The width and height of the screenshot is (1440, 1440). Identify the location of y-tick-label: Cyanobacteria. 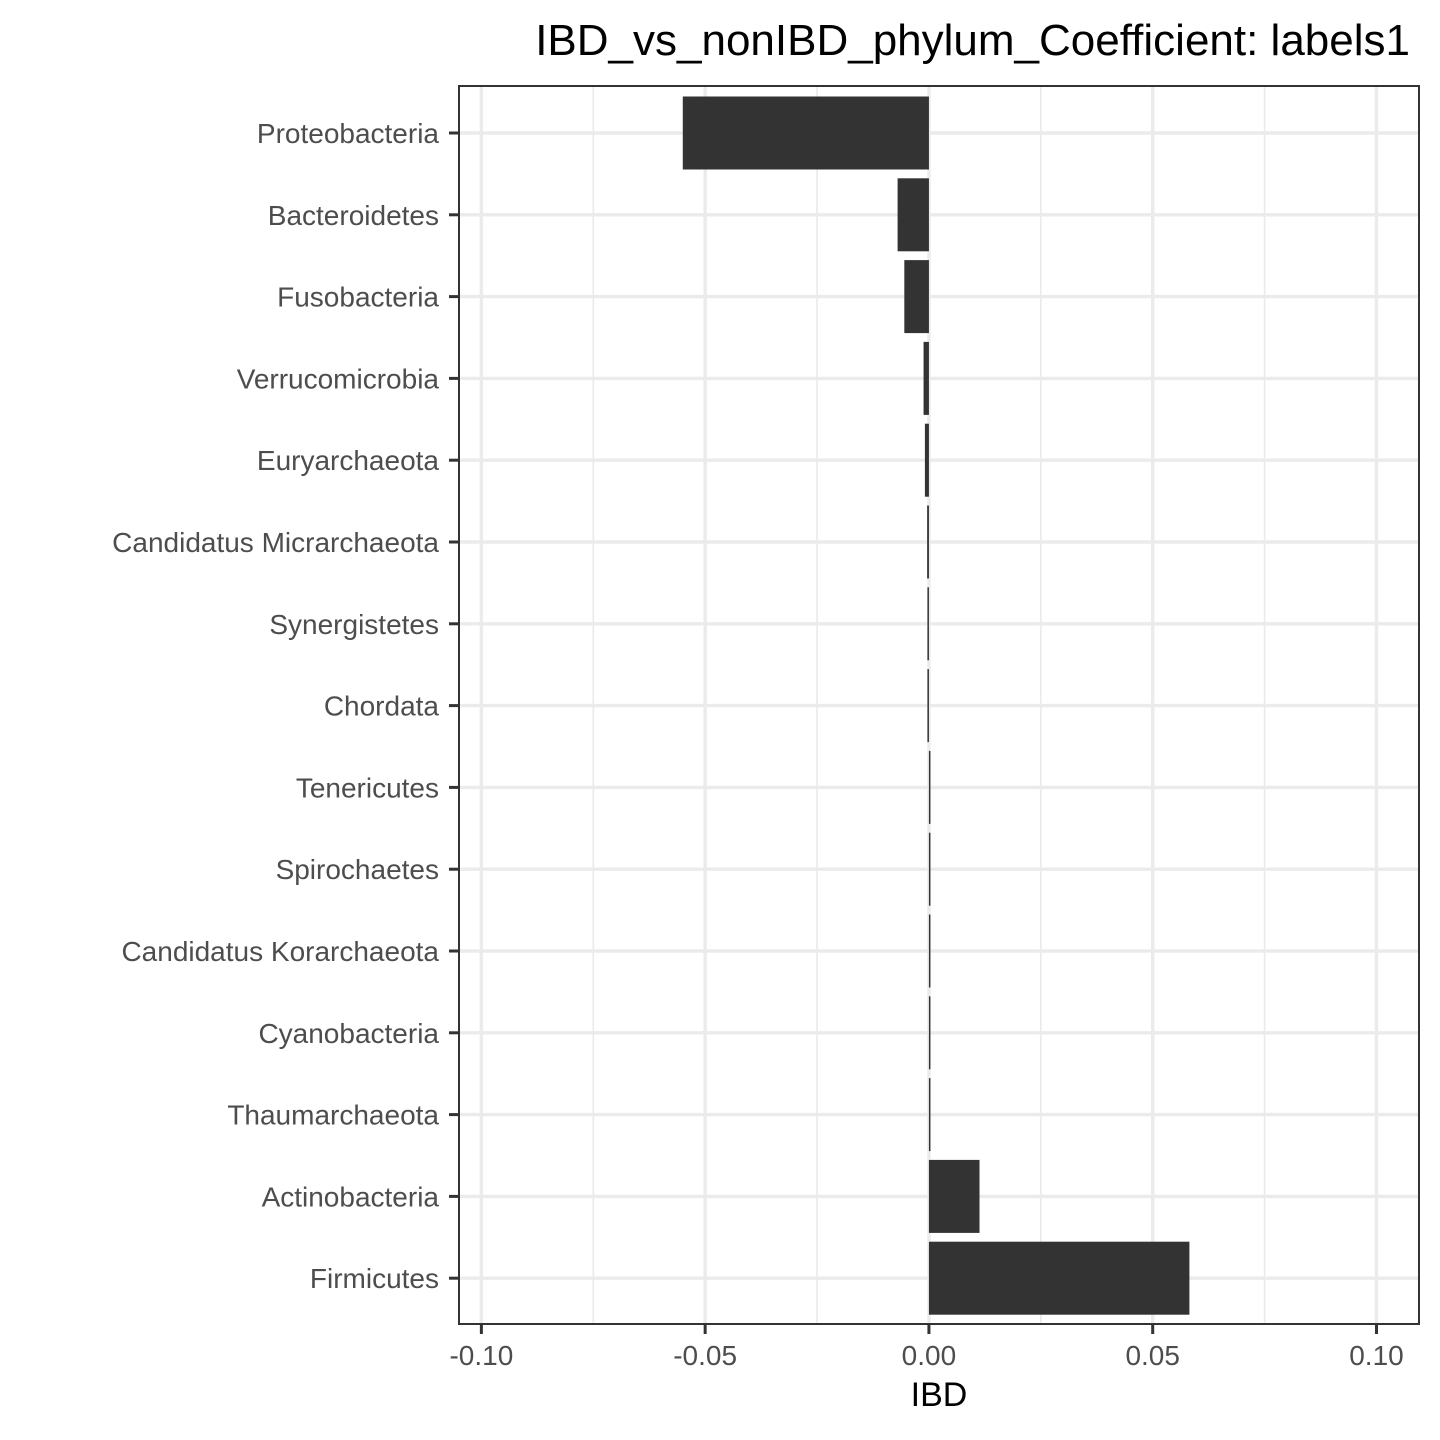
(348, 1033).